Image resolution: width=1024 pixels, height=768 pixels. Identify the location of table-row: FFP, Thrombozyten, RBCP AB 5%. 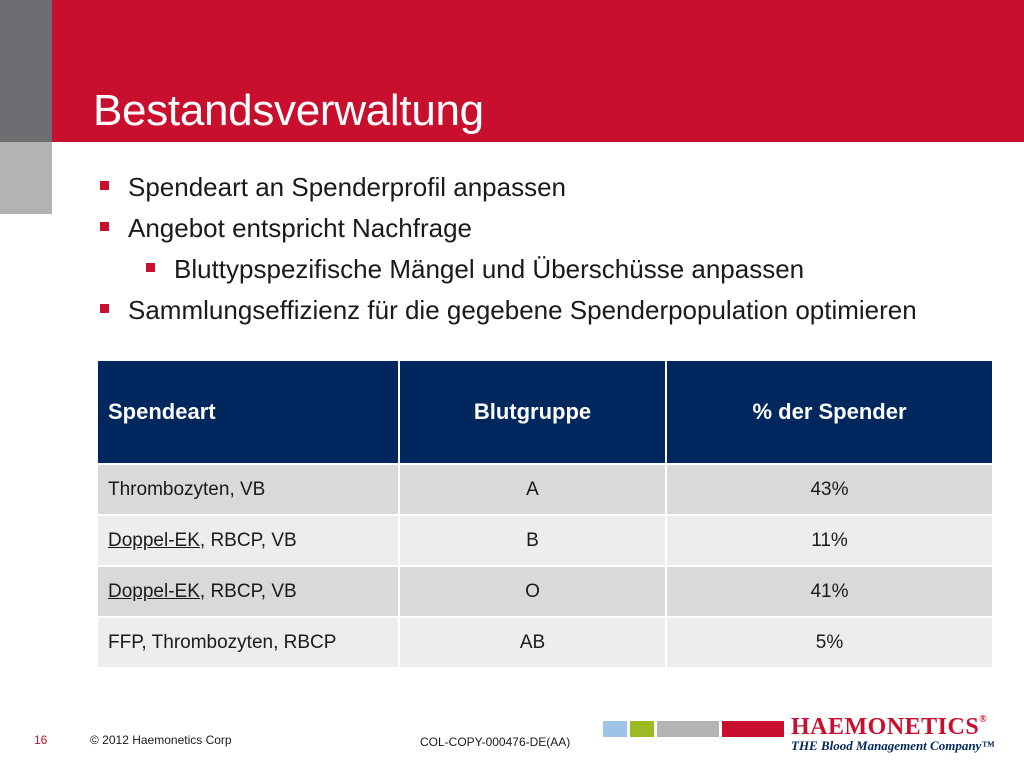
(545, 642).